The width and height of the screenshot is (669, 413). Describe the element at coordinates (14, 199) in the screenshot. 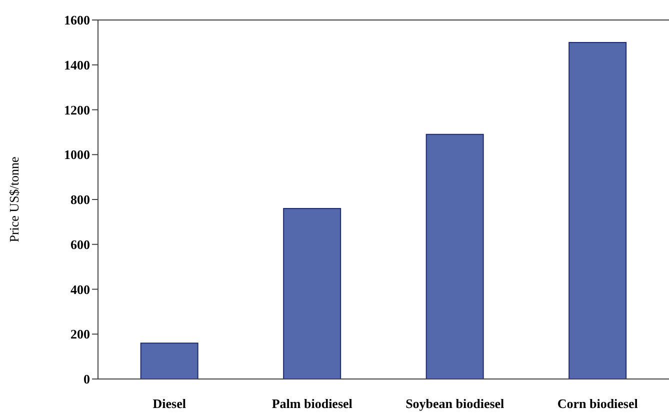

I see `y-axis-title: Price US$/tonne` at that location.